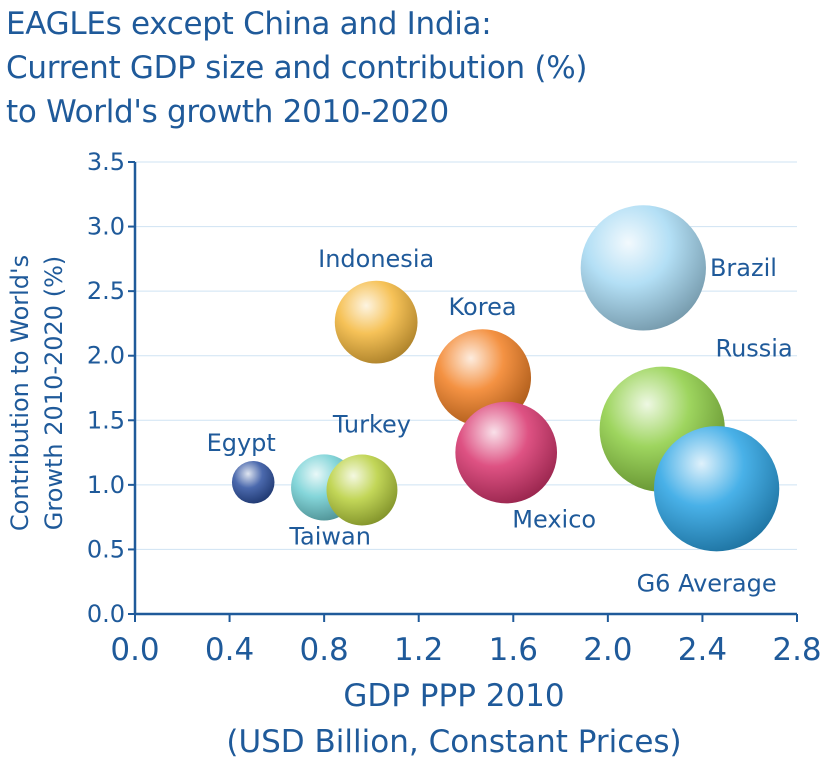 The image size is (830, 768). I want to click on y-tick-label-7: 3.5, so click(106, 162).